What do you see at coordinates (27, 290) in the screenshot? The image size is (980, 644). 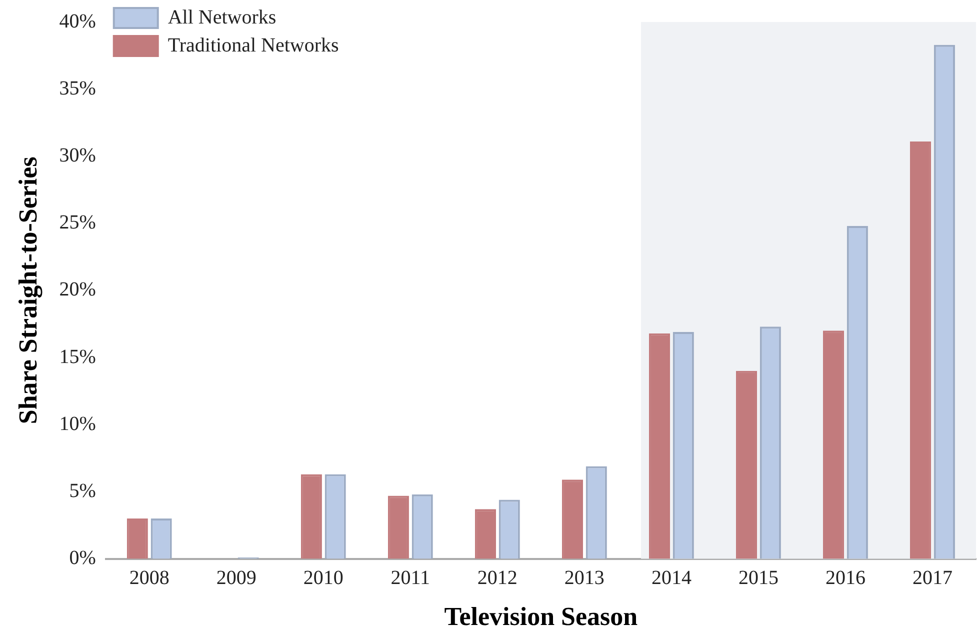 I see `y-axis-title: Share Straight-to-Series` at bounding box center [27, 290].